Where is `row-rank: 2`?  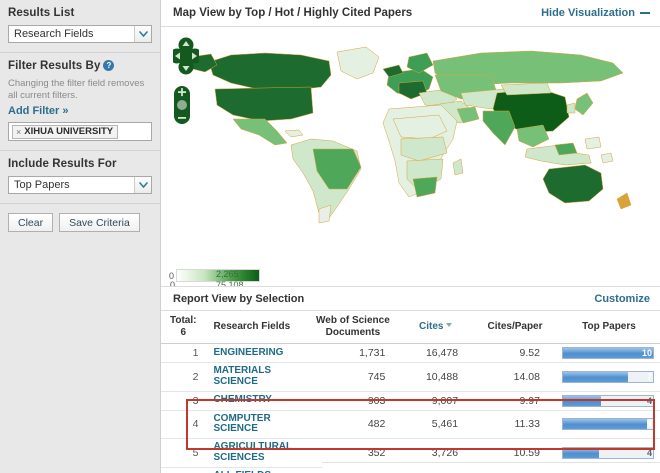 row-rank: 2 is located at coordinates (183, 377).